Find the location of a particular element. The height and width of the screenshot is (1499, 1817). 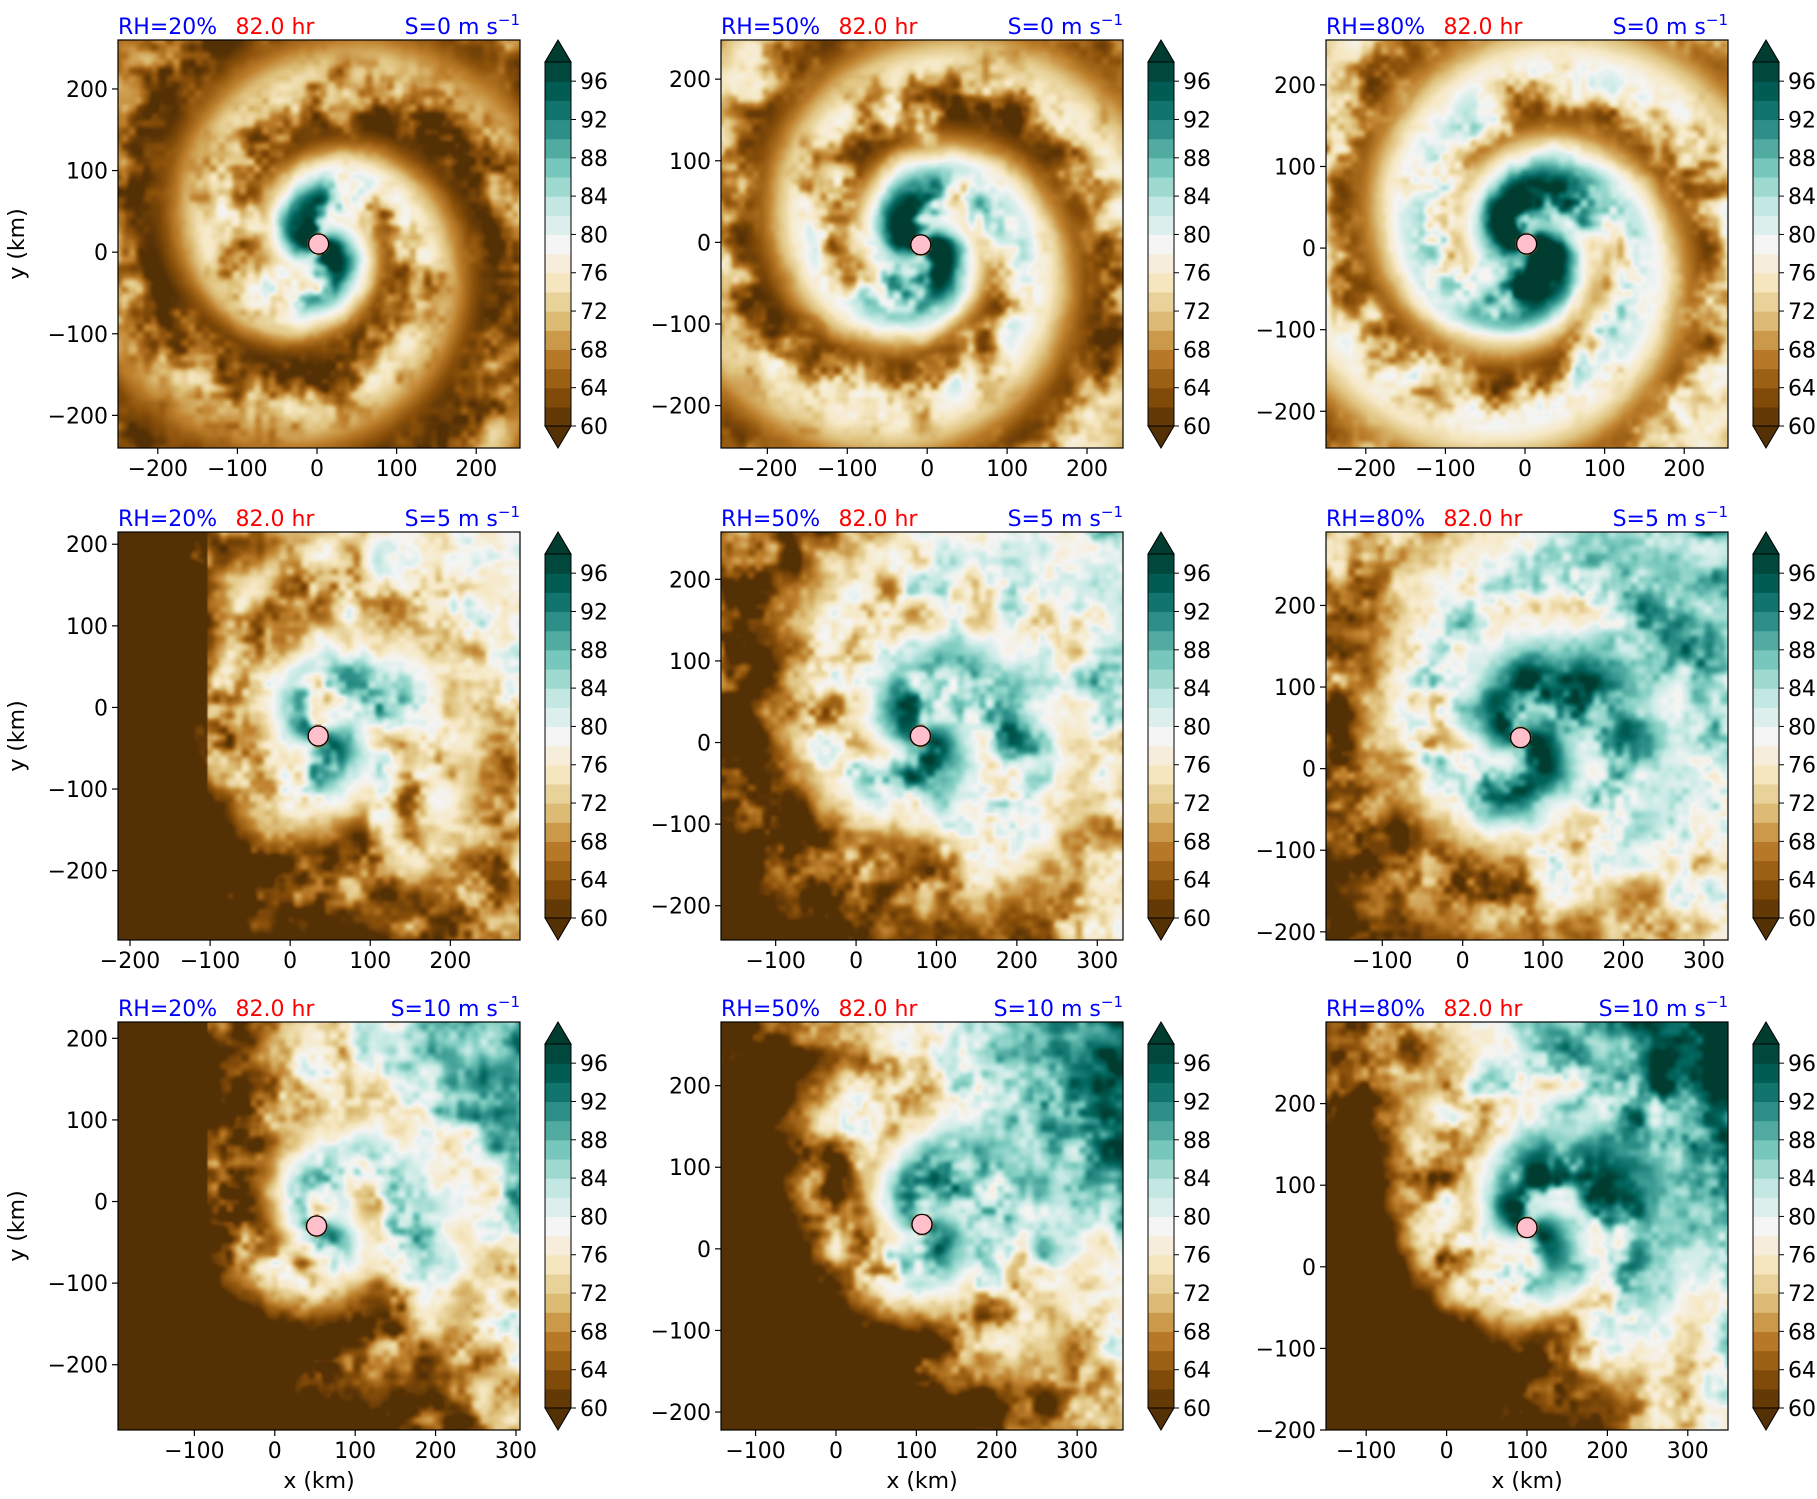

y-axis-label: y (km) is located at coordinates (17, 243).